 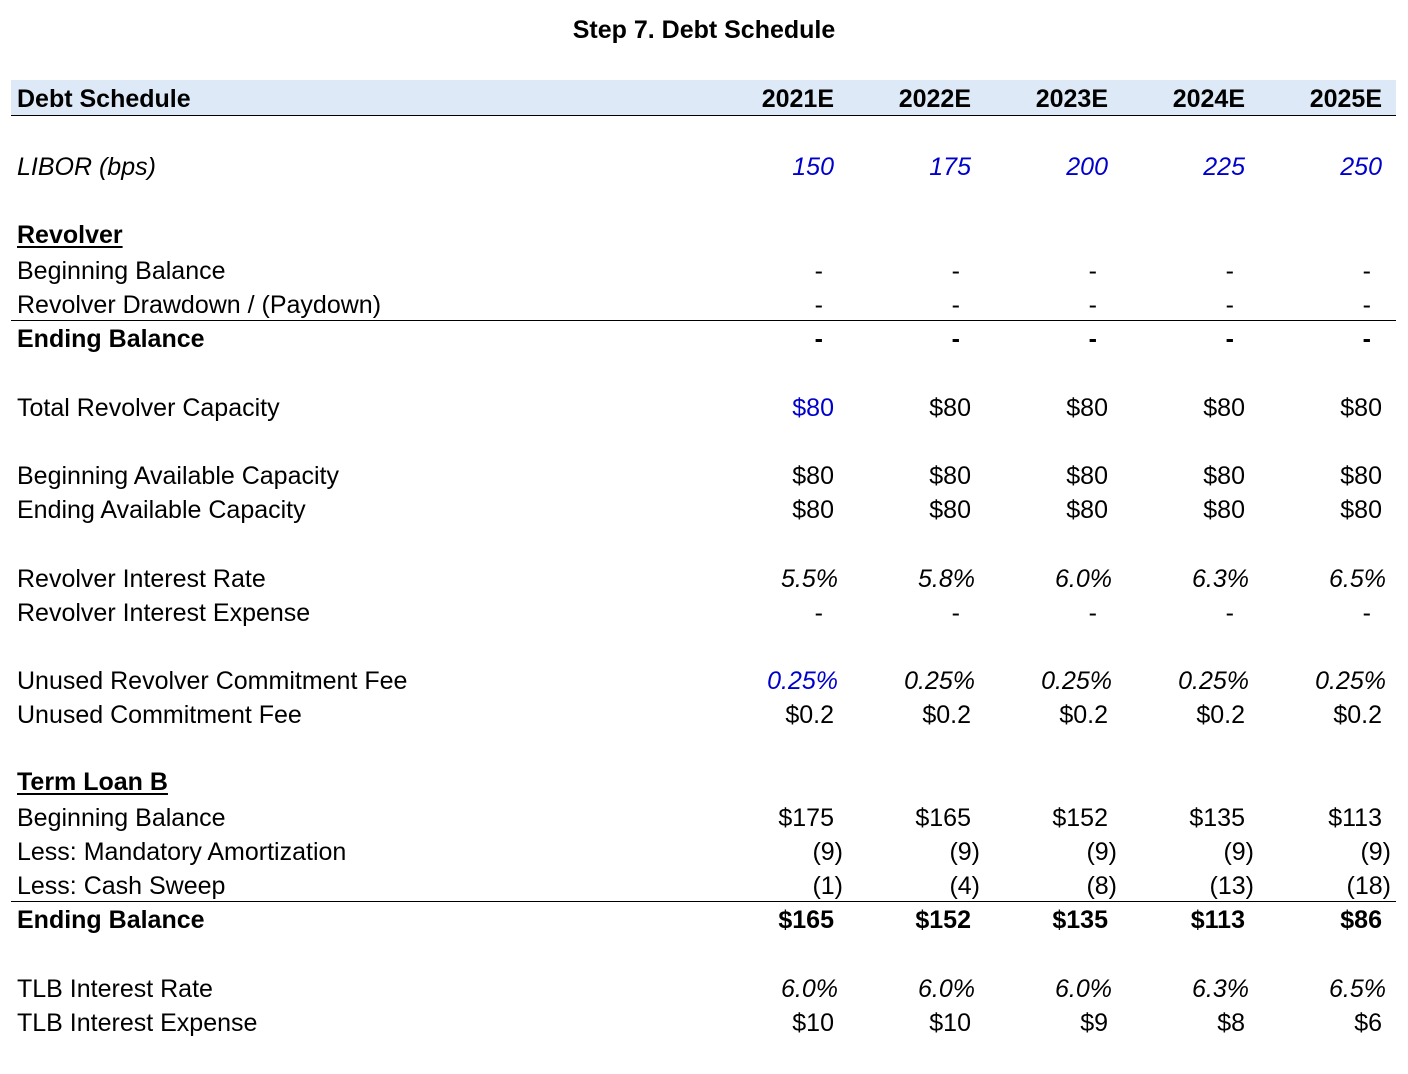 I want to click on year-header-row: 2021E 2022E 2023E 2024E 2025E, so click(x=704, y=97).